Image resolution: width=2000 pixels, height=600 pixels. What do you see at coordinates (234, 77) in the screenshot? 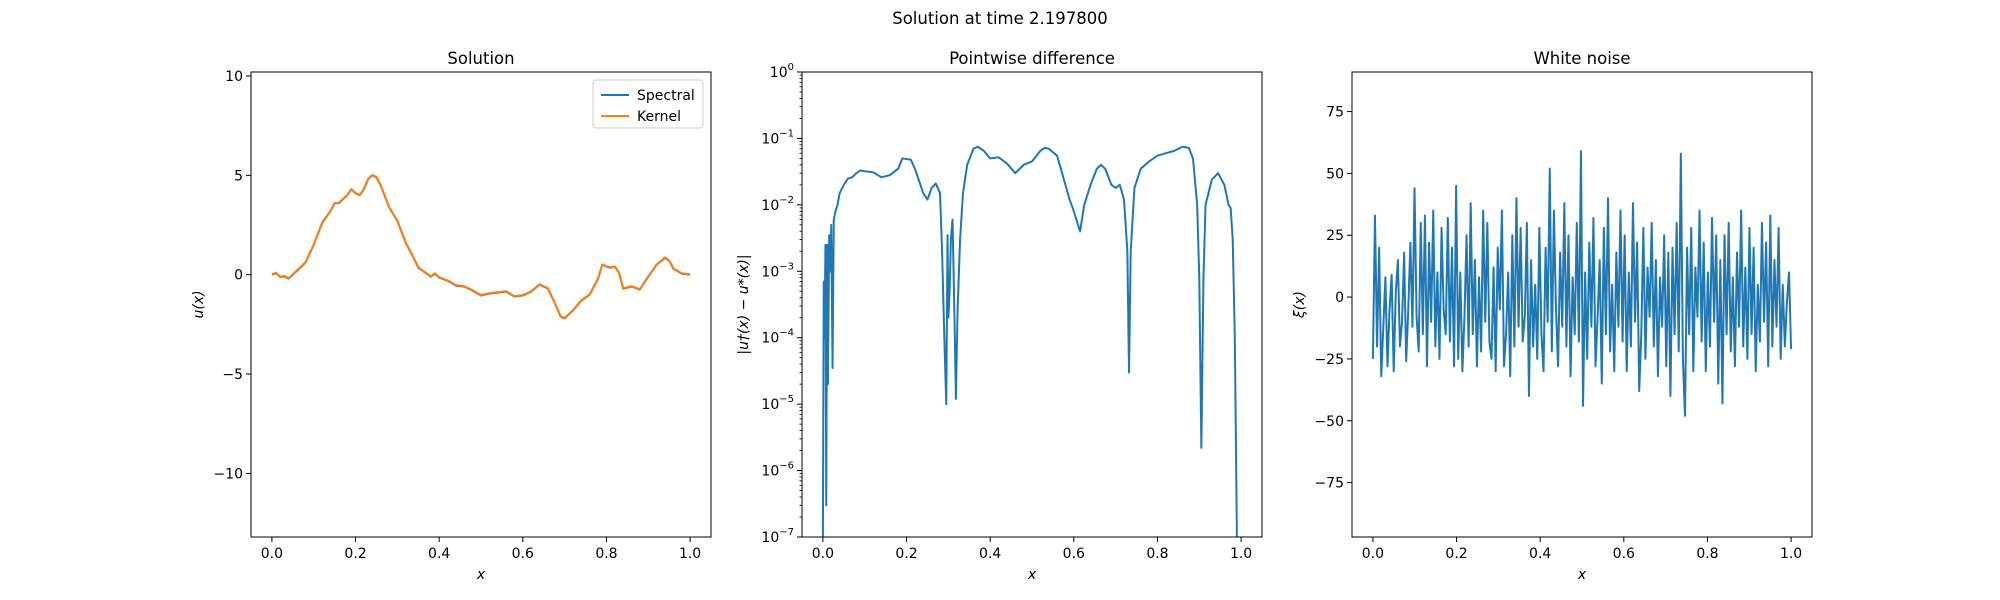
I see `y-tick-label: 10` at bounding box center [234, 77].